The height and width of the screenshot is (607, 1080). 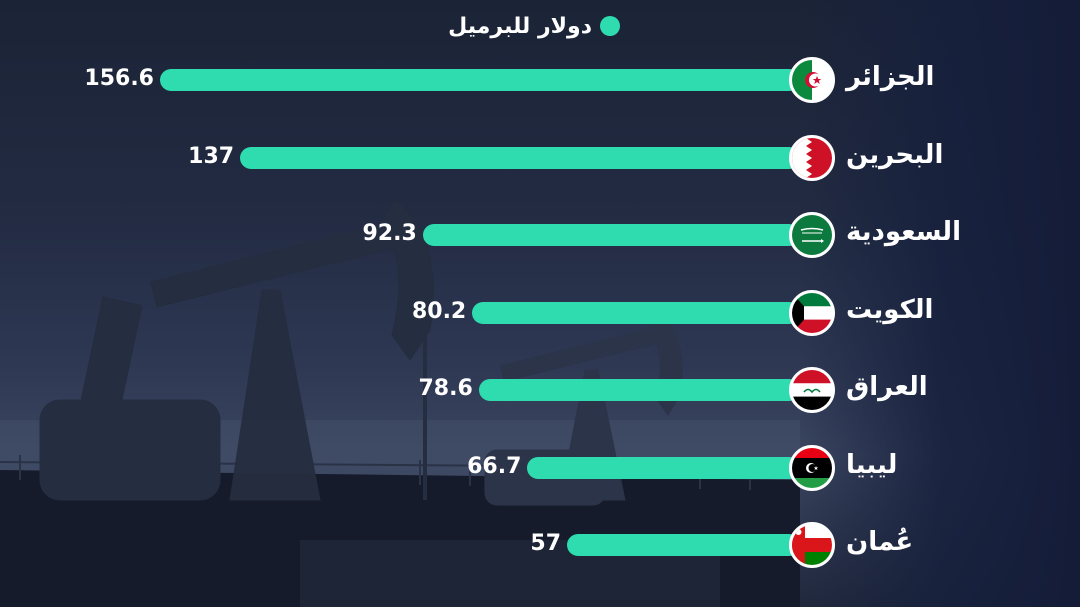 What do you see at coordinates (494, 466) in the screenshot?
I see `value-label-5: 66.7` at bounding box center [494, 466].